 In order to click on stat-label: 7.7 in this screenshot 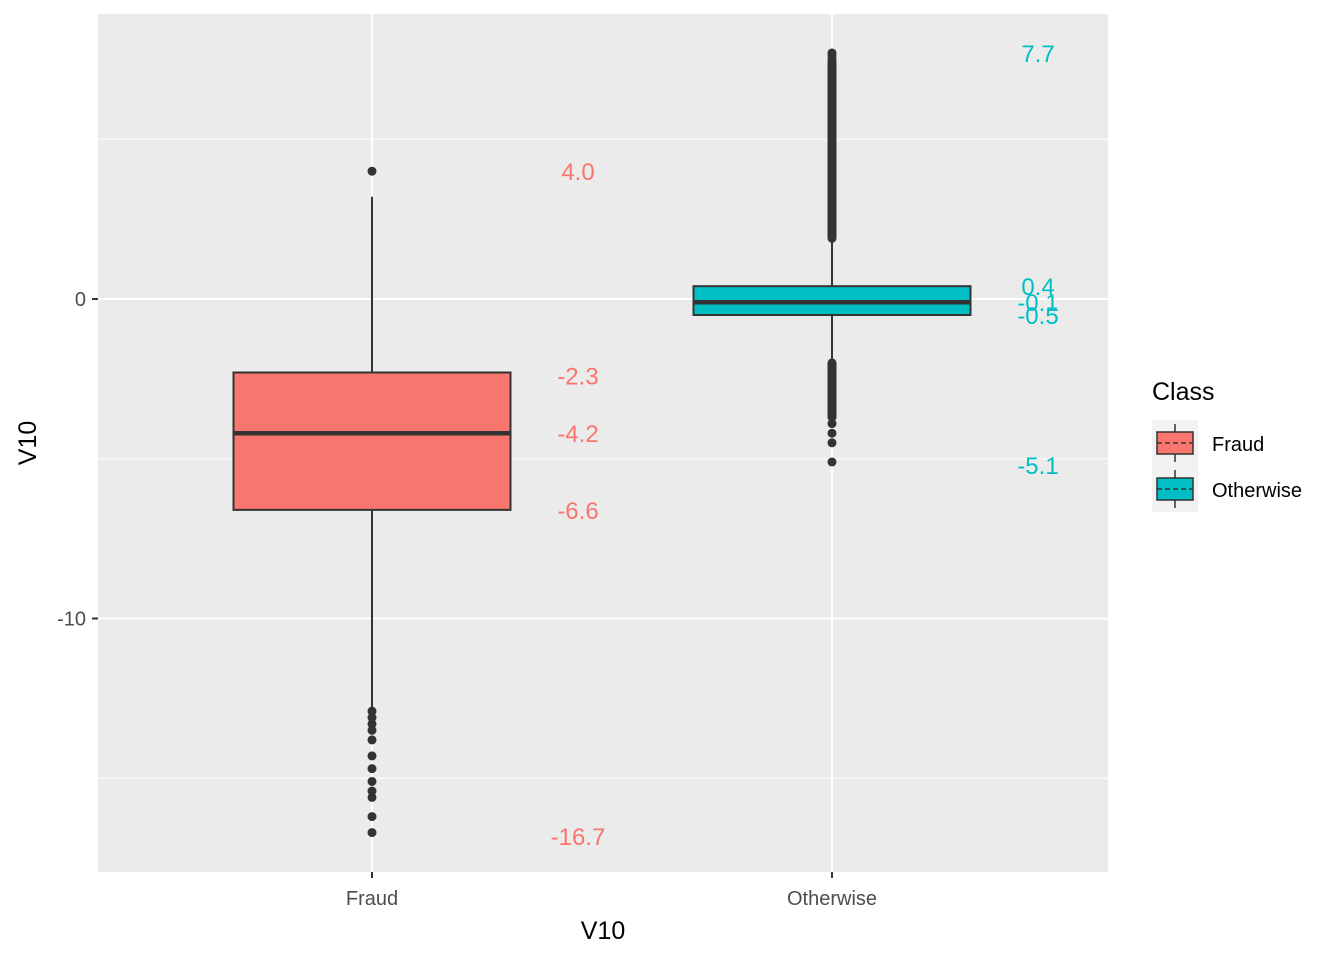, I will do `click(1037, 54)`.